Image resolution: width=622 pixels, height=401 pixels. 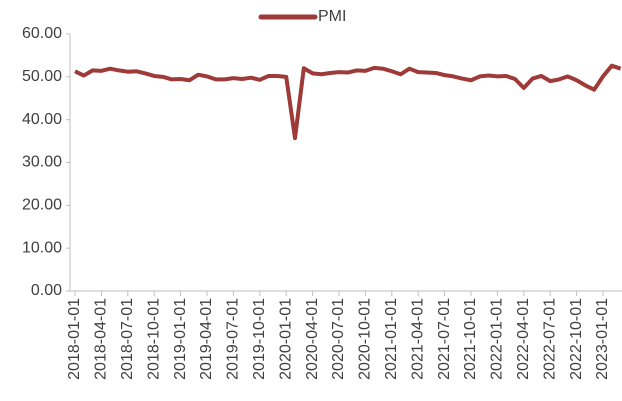 What do you see at coordinates (42, 119) in the screenshot?
I see `y-tick-label: 40.00` at bounding box center [42, 119].